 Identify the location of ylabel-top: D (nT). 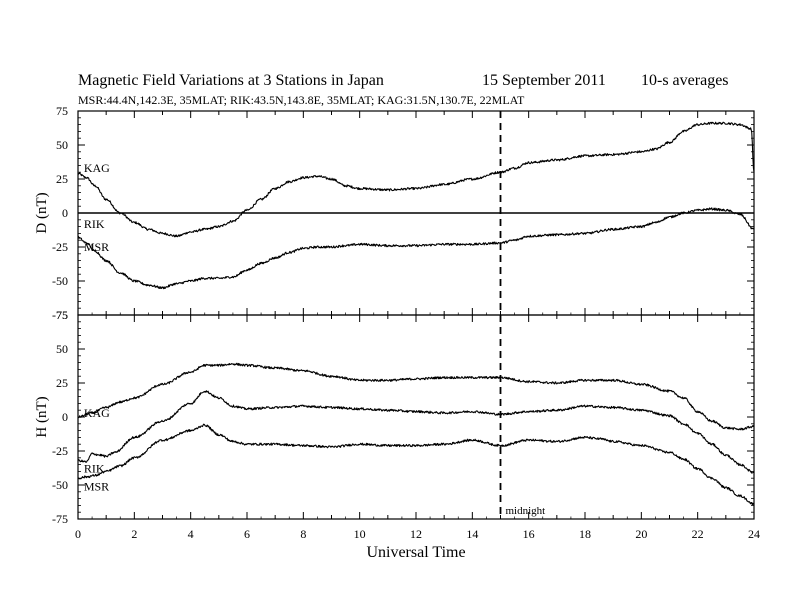
(42, 212).